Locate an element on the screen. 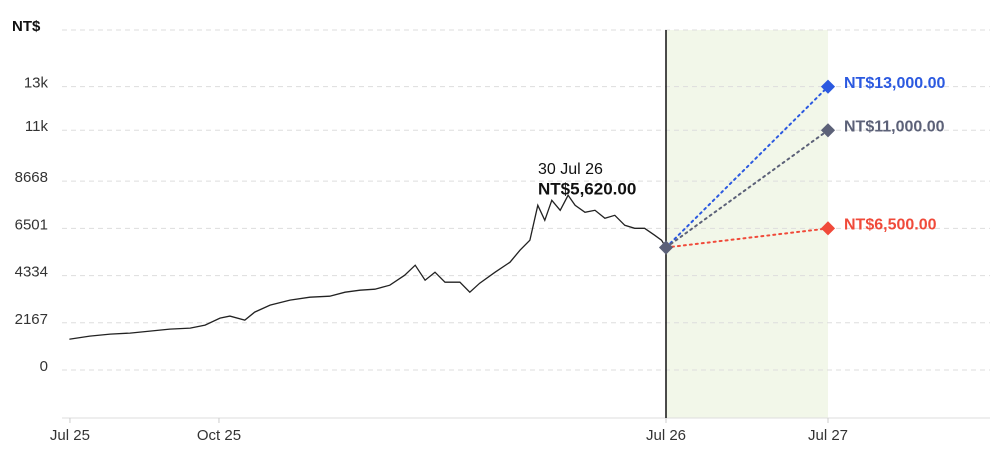 Image resolution: width=997 pixels, height=466 pixels. forecast-region is located at coordinates (747, 224).